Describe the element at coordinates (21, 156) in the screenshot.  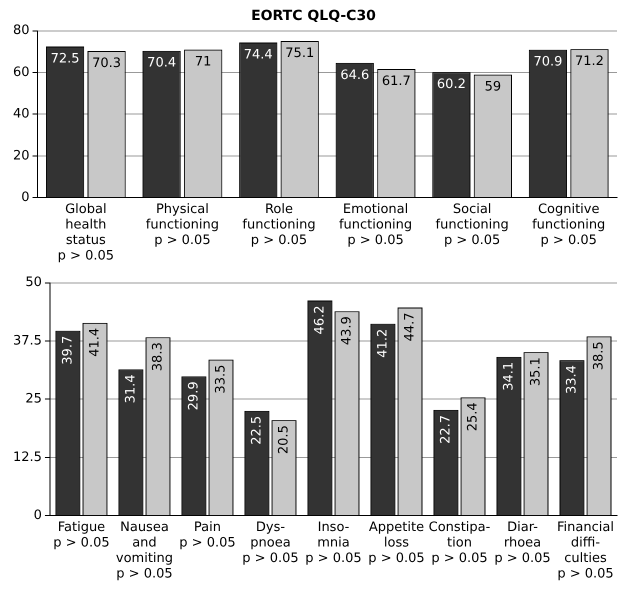
I see `y-tick-label: 20` at that location.